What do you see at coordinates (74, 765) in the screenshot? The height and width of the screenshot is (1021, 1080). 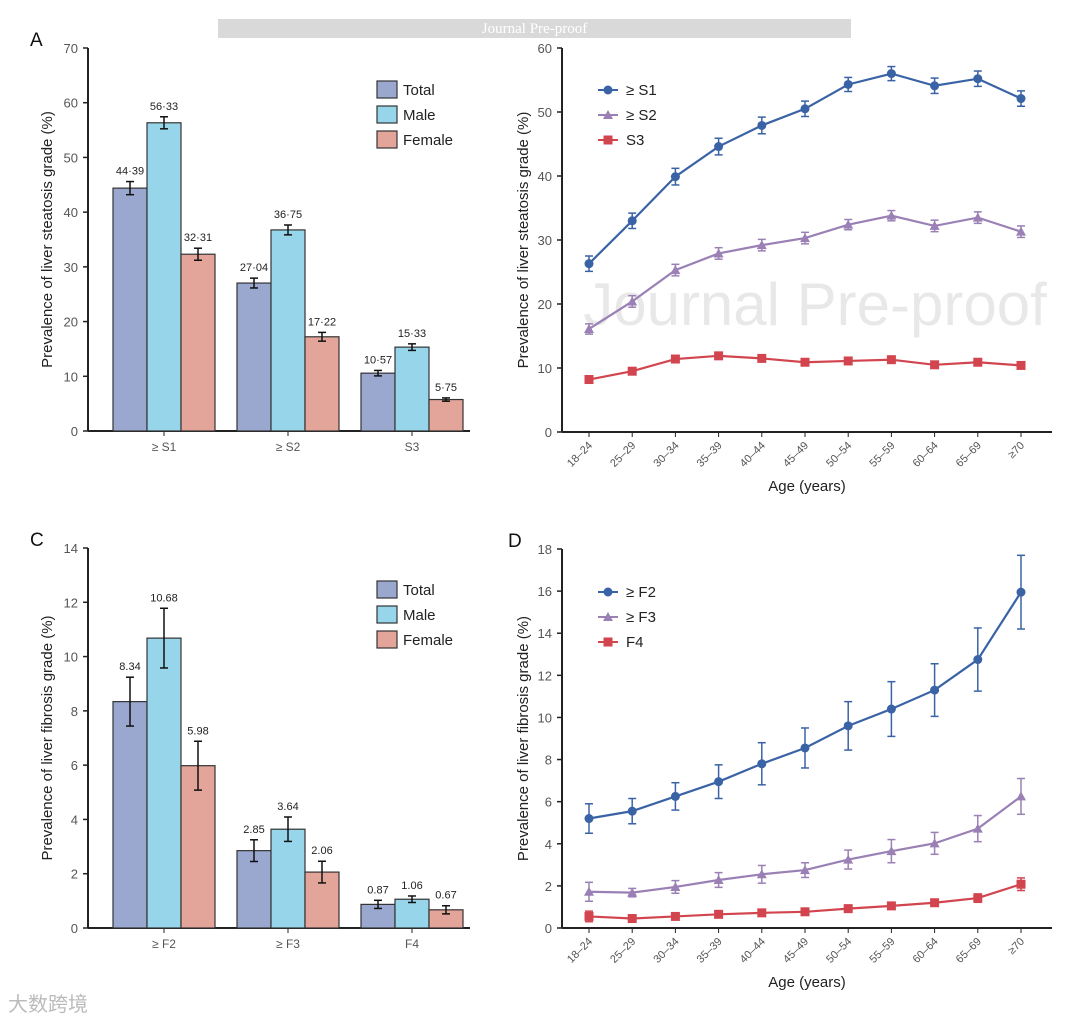 I see `y-tick-label: 6` at bounding box center [74, 765].